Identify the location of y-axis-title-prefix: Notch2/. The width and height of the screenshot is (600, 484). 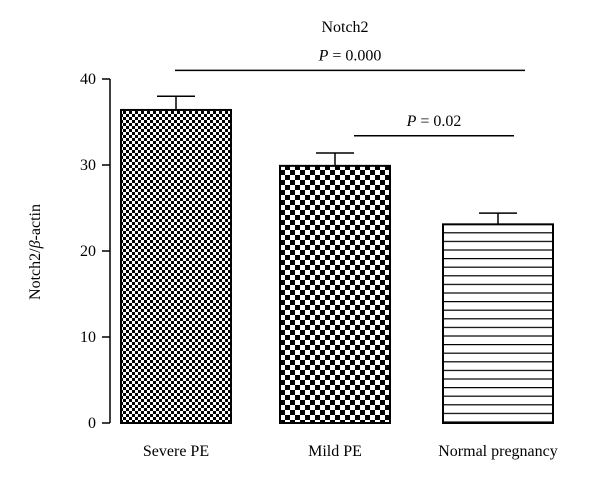
(35, 274).